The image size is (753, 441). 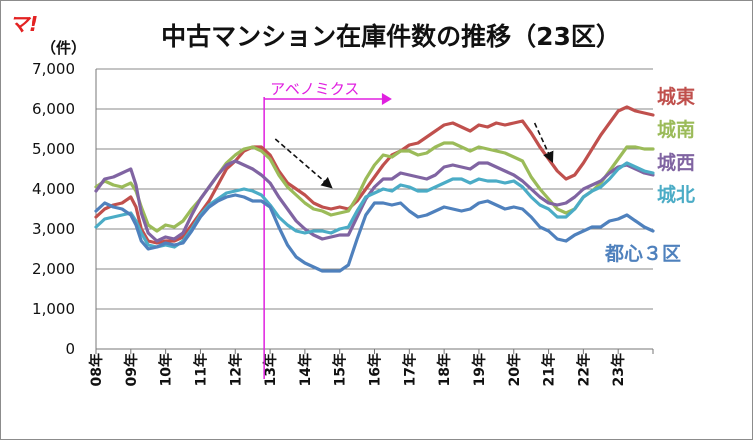 What do you see at coordinates (270, 369) in the screenshot?
I see `x-tick-label: 13年` at bounding box center [270, 369].